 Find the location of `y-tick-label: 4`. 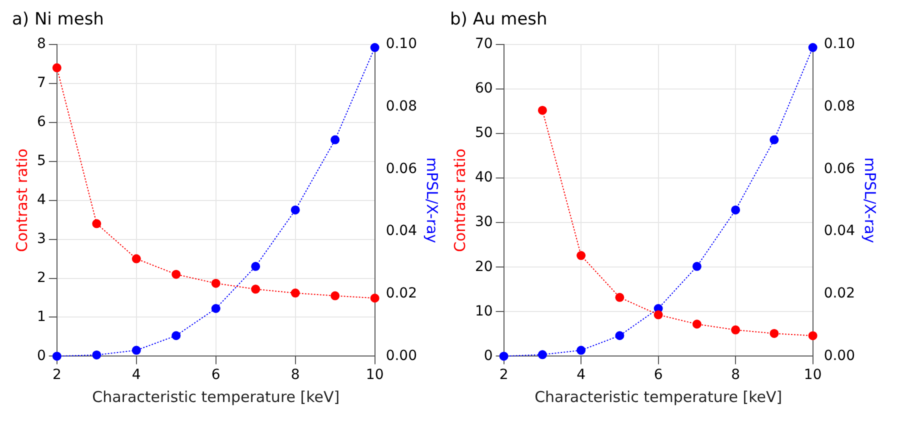

y-tick-label: 4 is located at coordinates (41, 200).